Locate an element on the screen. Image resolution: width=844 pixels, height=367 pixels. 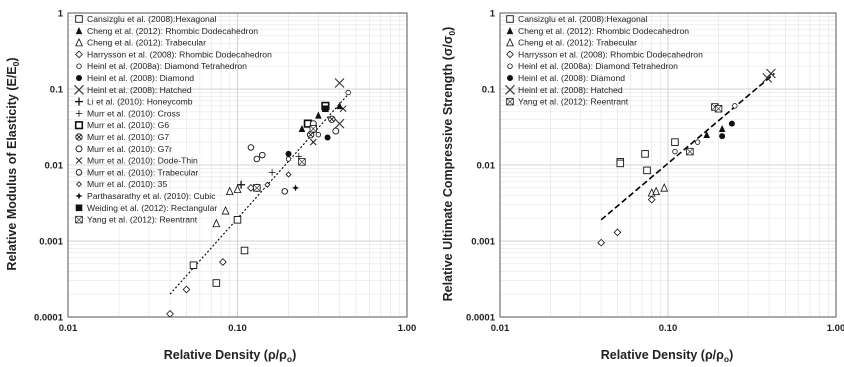
strength-legend-label: Heinl et al. (2008): Hatched is located at coordinates (570, 90).